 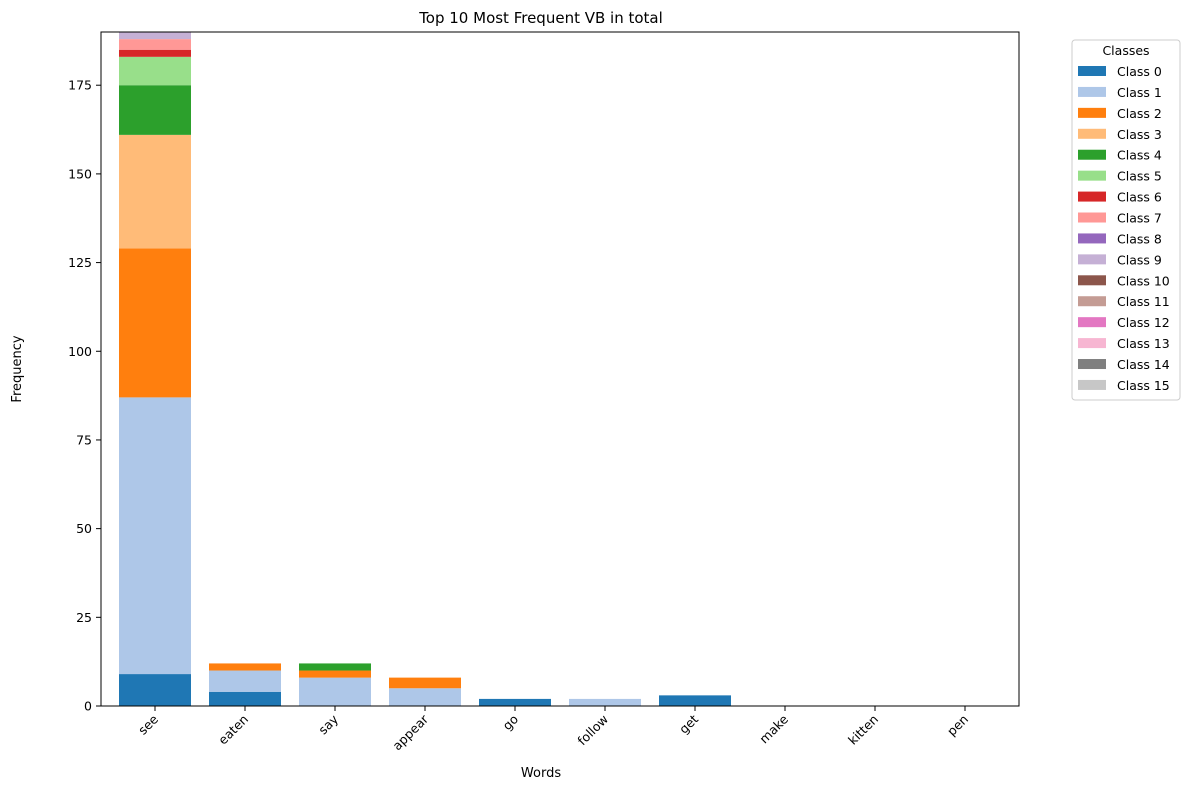 I want to click on x-tick-label: say, so click(x=328, y=724).